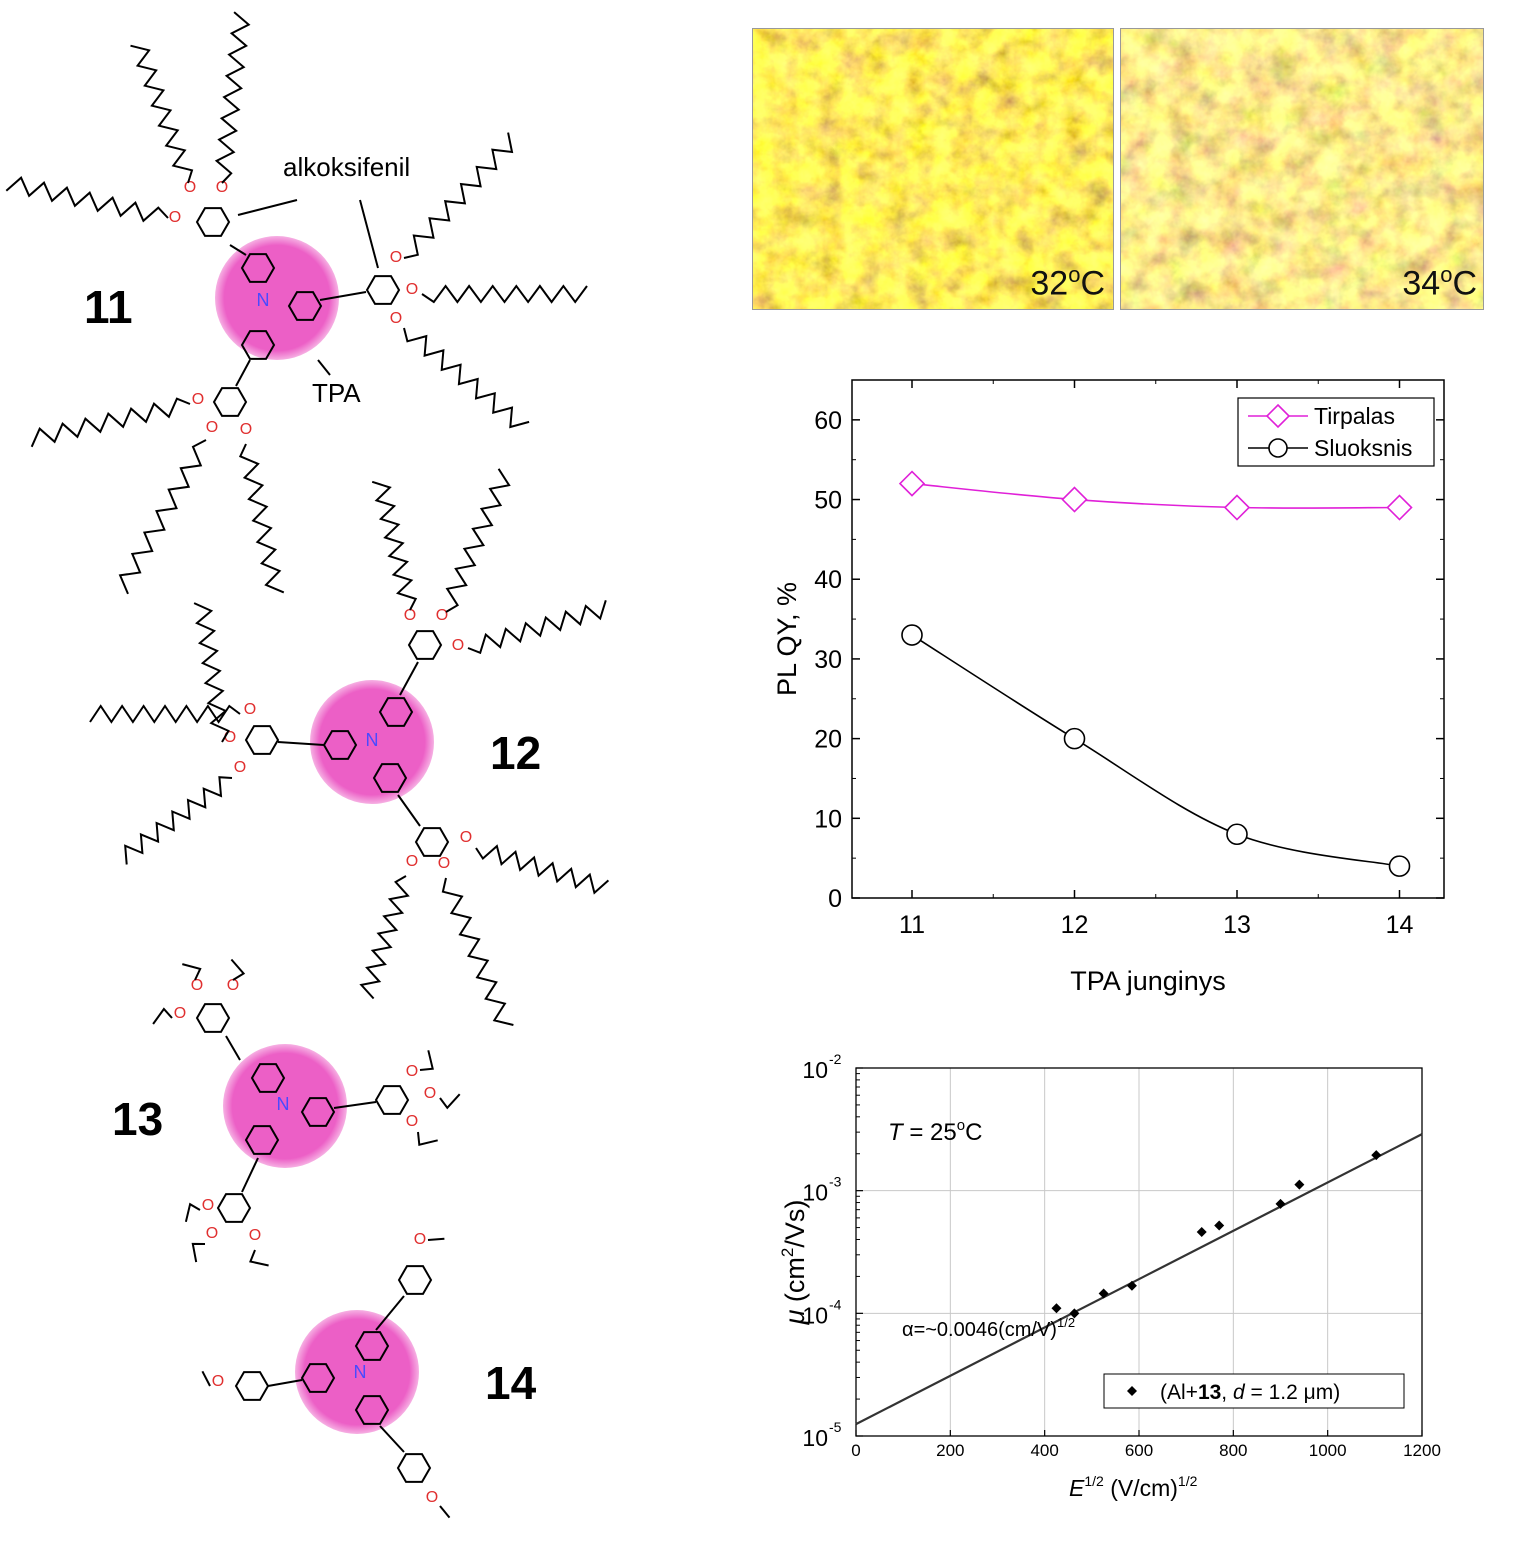  Describe the element at coordinates (835, 1304) in the screenshot. I see `y-tick-exponent: -4` at that location.